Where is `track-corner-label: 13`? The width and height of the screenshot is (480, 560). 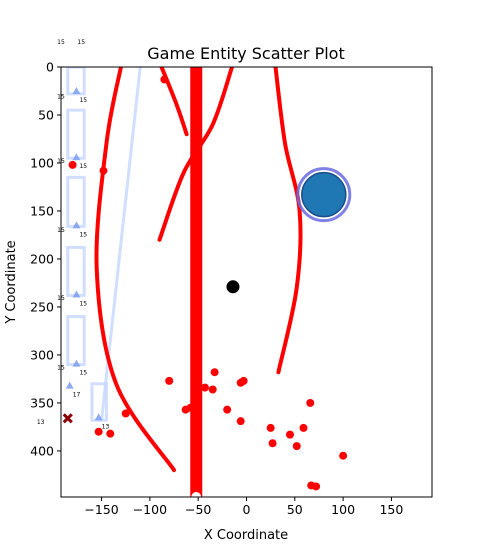 track-corner-label: 13 is located at coordinates (41, 422).